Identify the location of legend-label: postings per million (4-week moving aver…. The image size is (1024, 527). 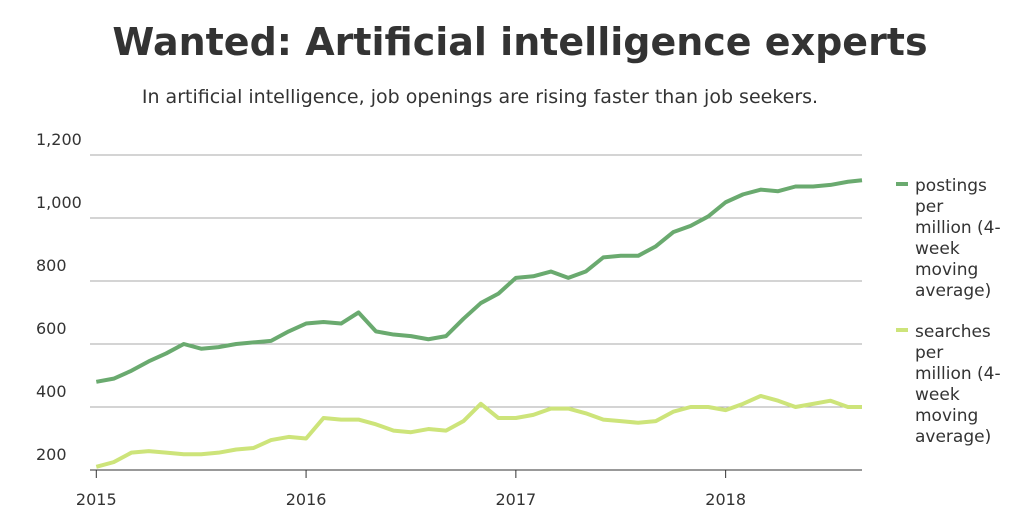
(958, 238).